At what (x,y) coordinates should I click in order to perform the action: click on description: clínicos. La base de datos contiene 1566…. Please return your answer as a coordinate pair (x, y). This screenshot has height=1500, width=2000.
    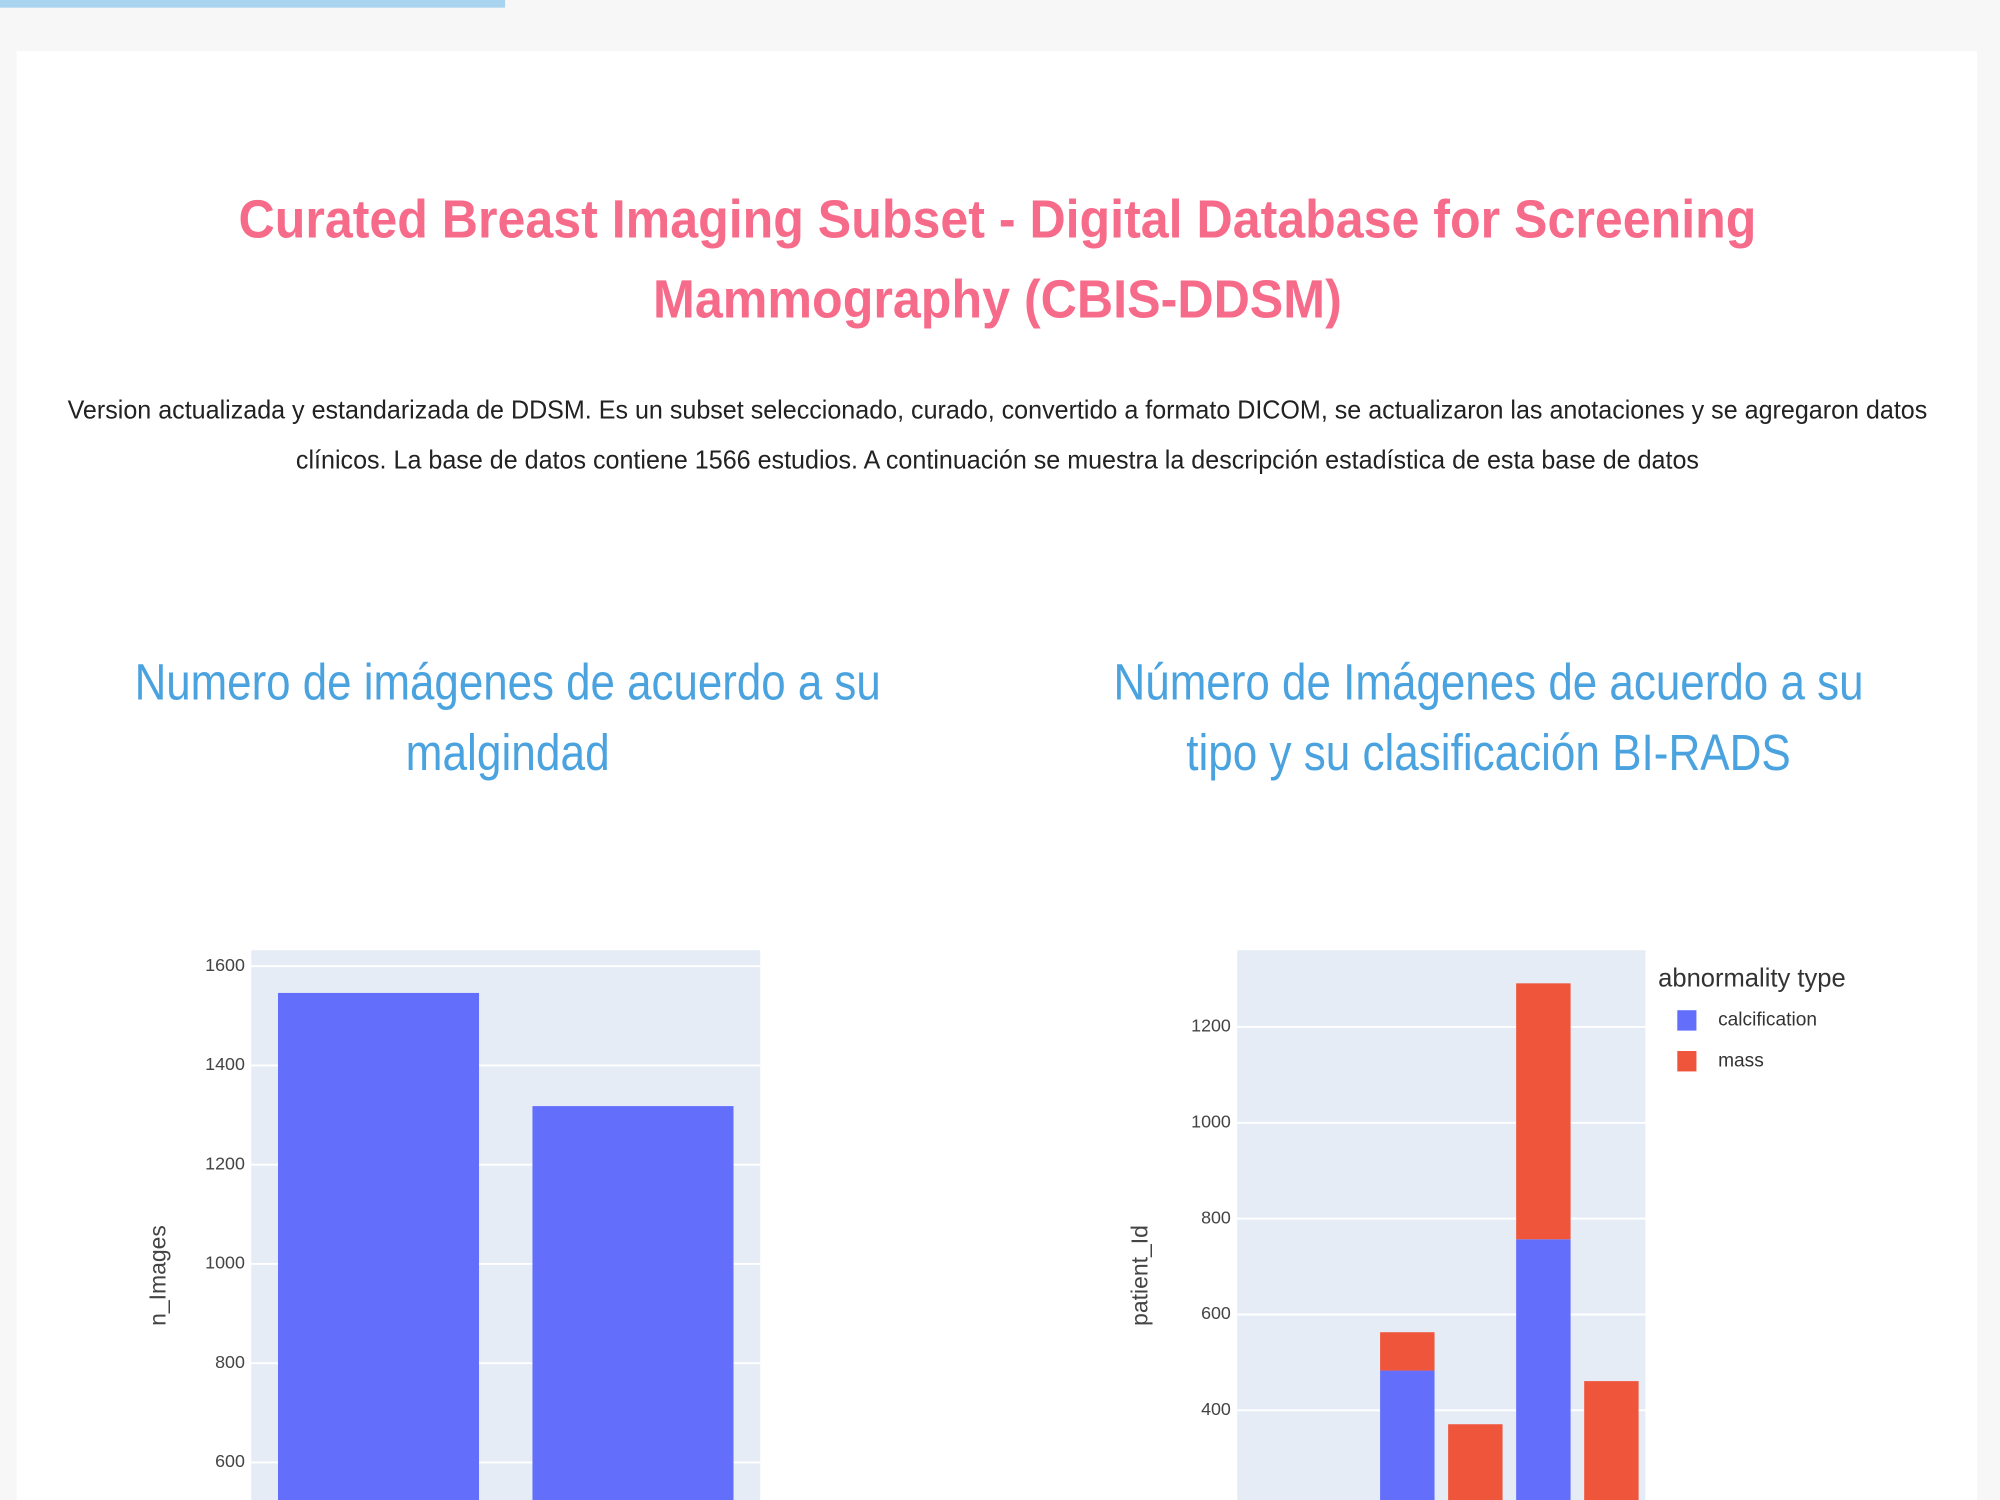
    Looking at the image, I should click on (997, 460).